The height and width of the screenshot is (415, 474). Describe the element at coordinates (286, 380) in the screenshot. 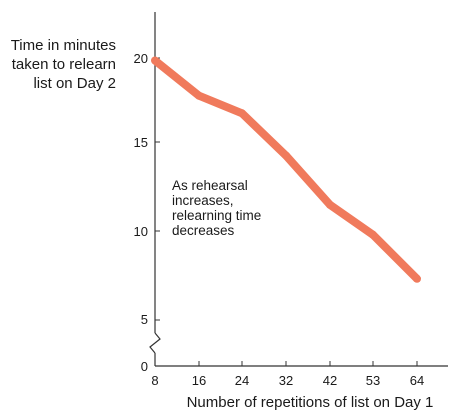

I see `x-tick-label-32: 32` at that location.